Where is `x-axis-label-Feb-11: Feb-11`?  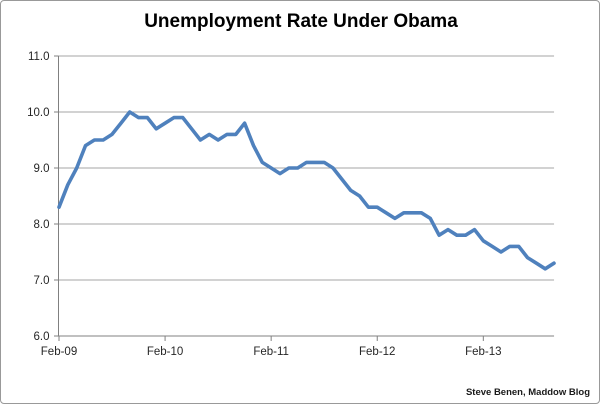 x-axis-label-Feb-11: Feb-11 is located at coordinates (271, 352).